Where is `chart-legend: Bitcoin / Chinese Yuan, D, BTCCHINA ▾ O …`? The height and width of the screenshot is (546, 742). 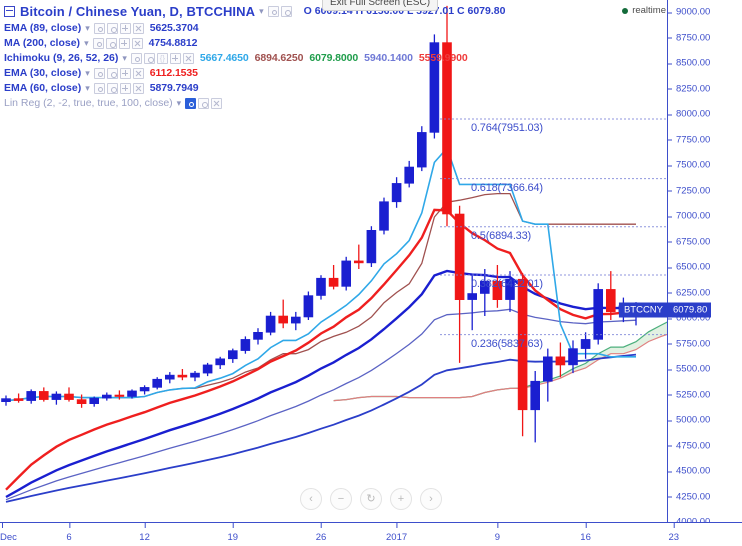 chart-legend: Bitcoin / Chinese Yuan, D, BTCCHINA ▾ O … is located at coordinates (254, 57).